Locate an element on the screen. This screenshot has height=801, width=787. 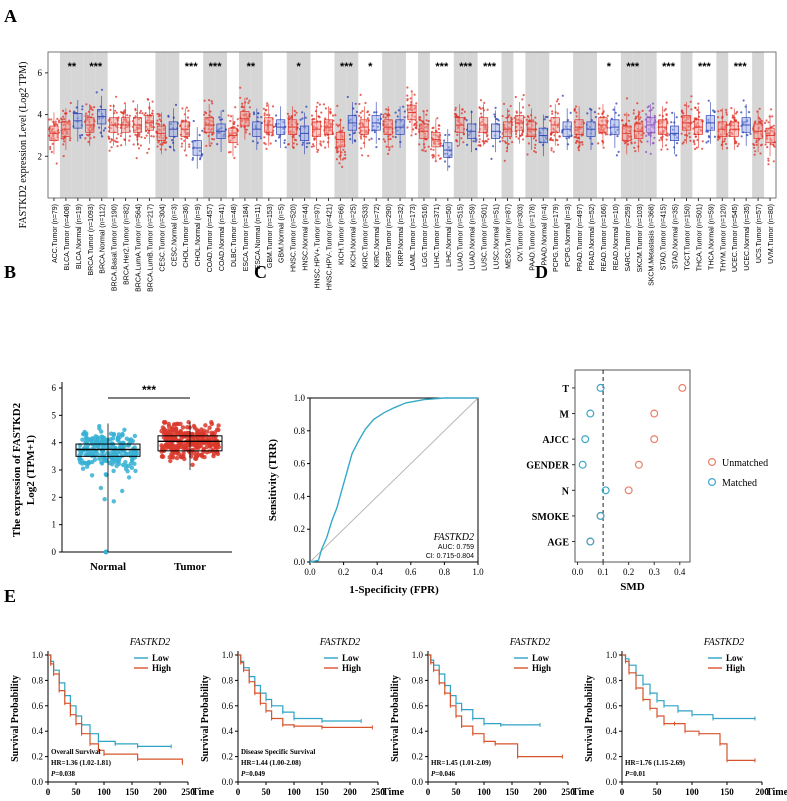
panel-e-hr: HR=1.36 (1.02-1.81) is located at coordinates (81, 763).